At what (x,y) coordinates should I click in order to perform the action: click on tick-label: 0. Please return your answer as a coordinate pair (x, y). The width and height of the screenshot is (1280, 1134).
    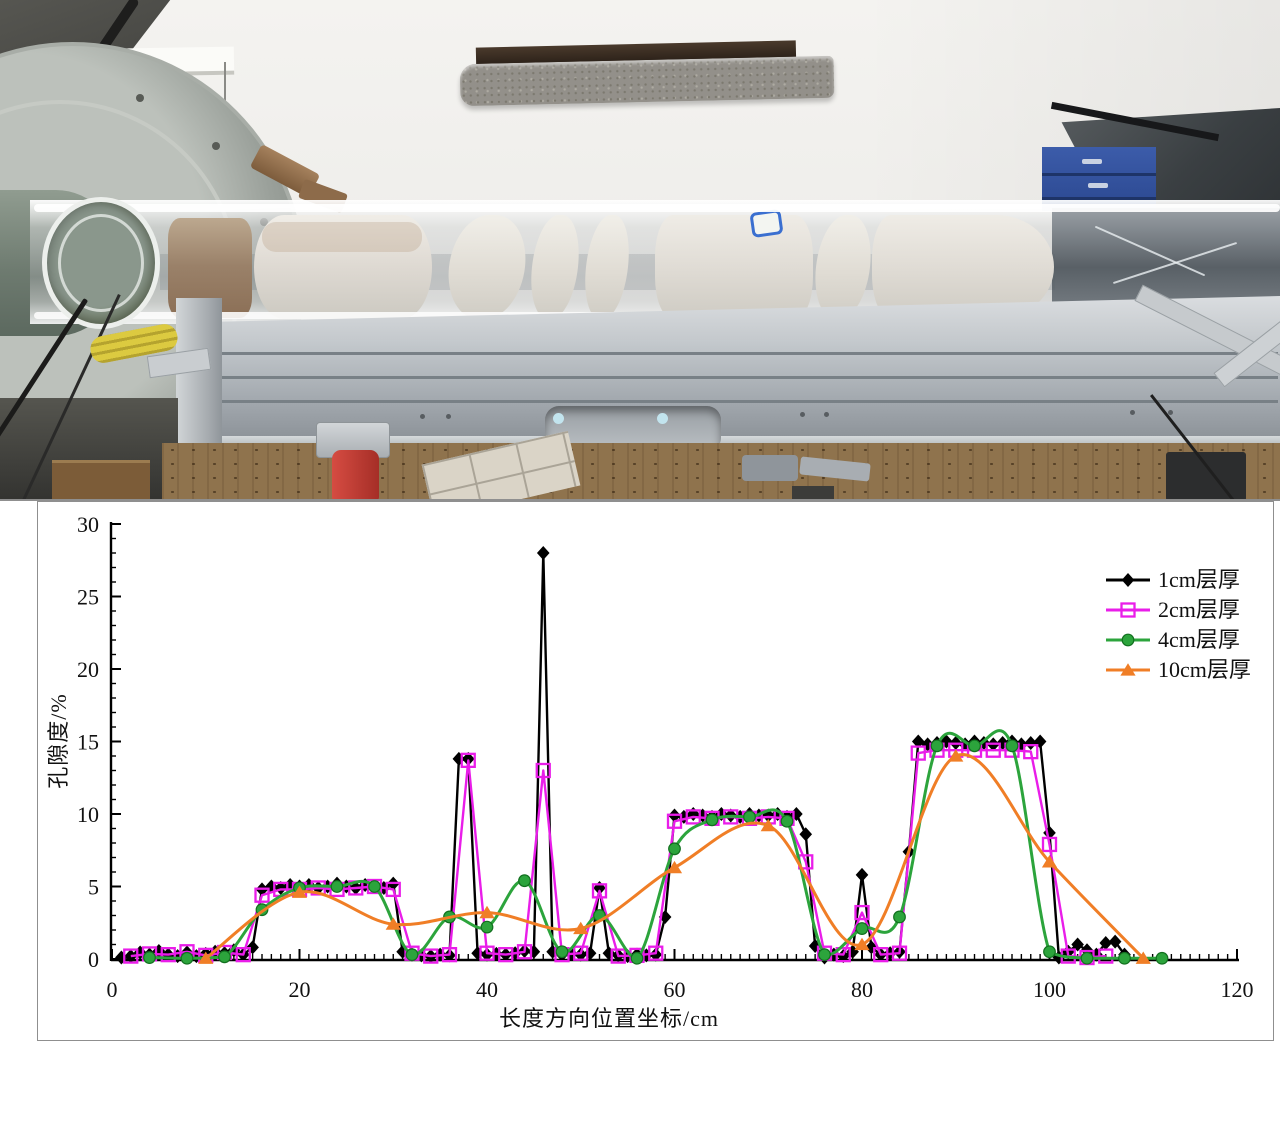
    Looking at the image, I should click on (93, 959).